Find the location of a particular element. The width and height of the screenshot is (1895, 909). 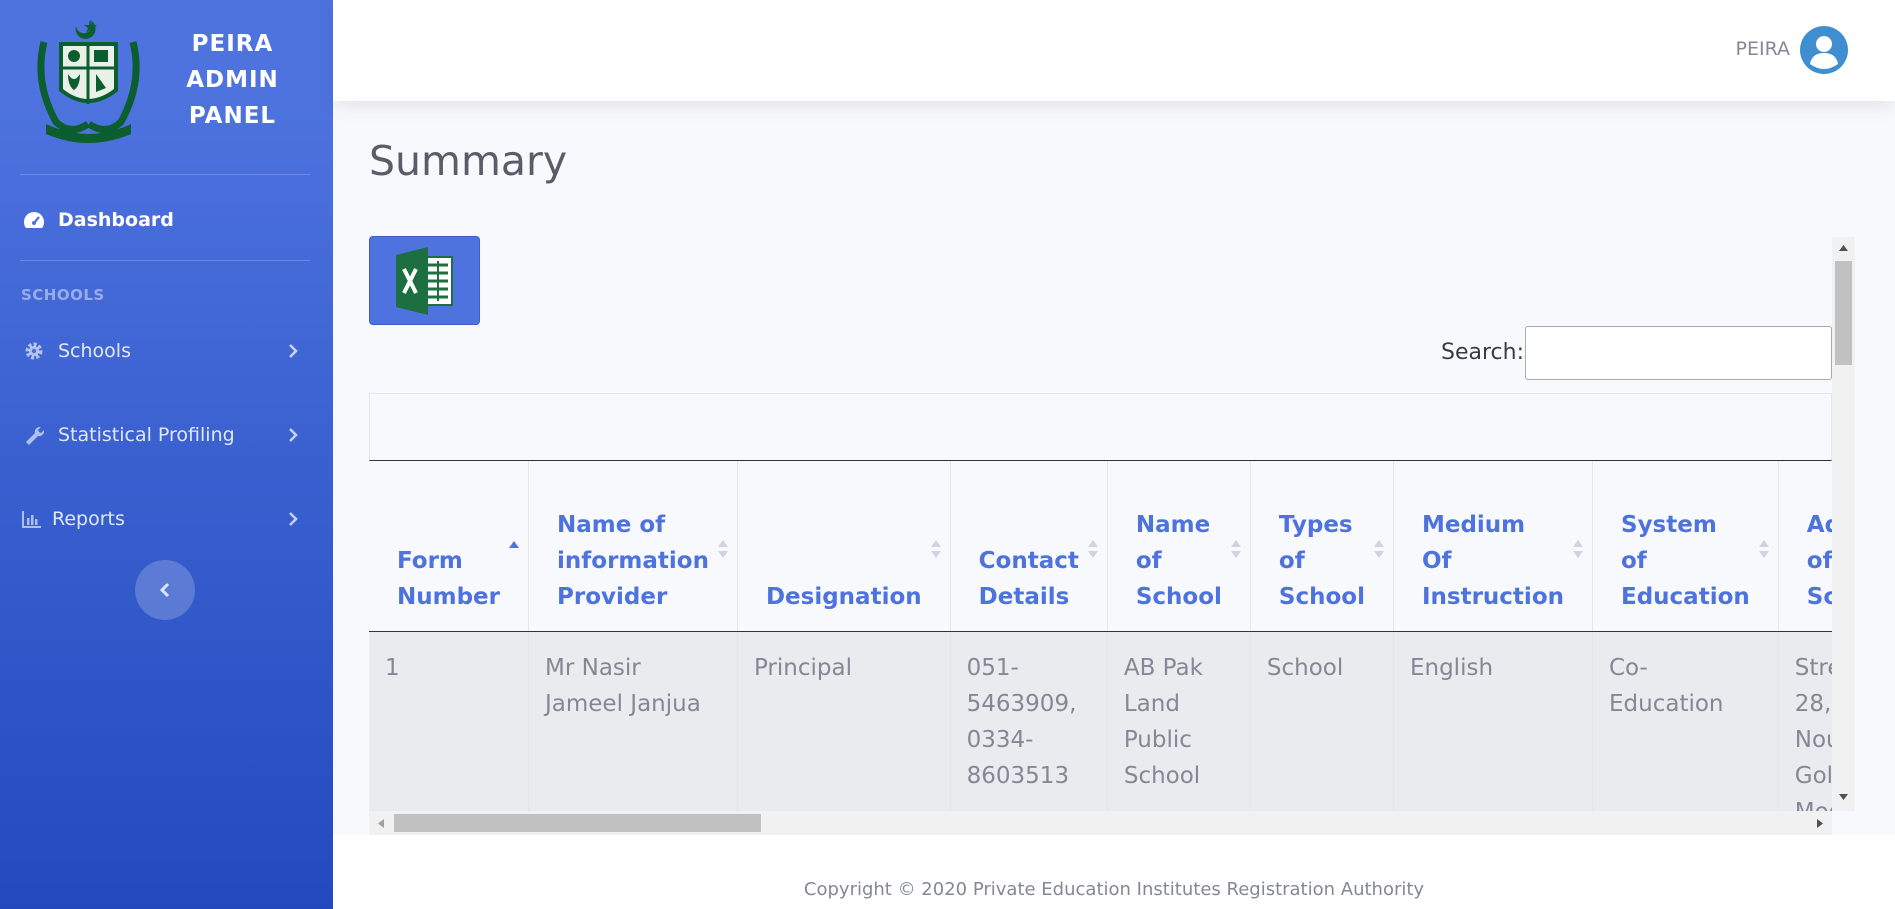

table-cell: English is located at coordinates (1493, 721).